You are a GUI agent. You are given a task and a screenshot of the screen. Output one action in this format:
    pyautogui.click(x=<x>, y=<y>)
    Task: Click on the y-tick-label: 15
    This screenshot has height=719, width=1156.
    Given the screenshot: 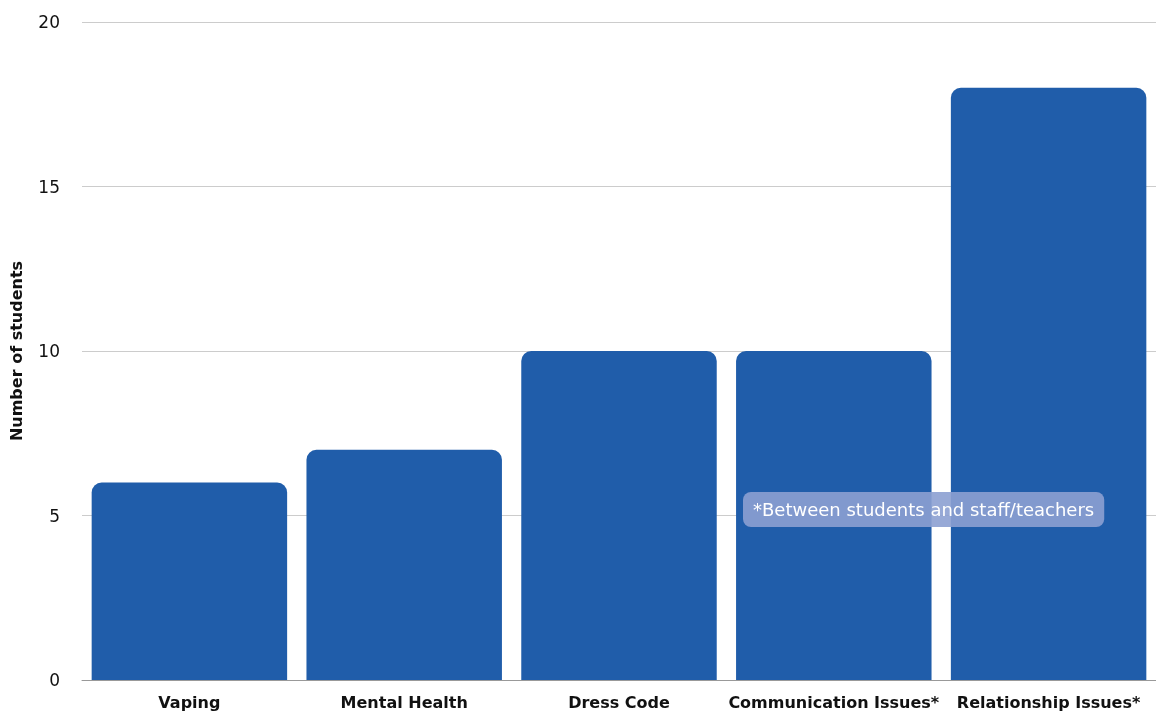 What is the action you would take?
    pyautogui.click(x=49, y=186)
    